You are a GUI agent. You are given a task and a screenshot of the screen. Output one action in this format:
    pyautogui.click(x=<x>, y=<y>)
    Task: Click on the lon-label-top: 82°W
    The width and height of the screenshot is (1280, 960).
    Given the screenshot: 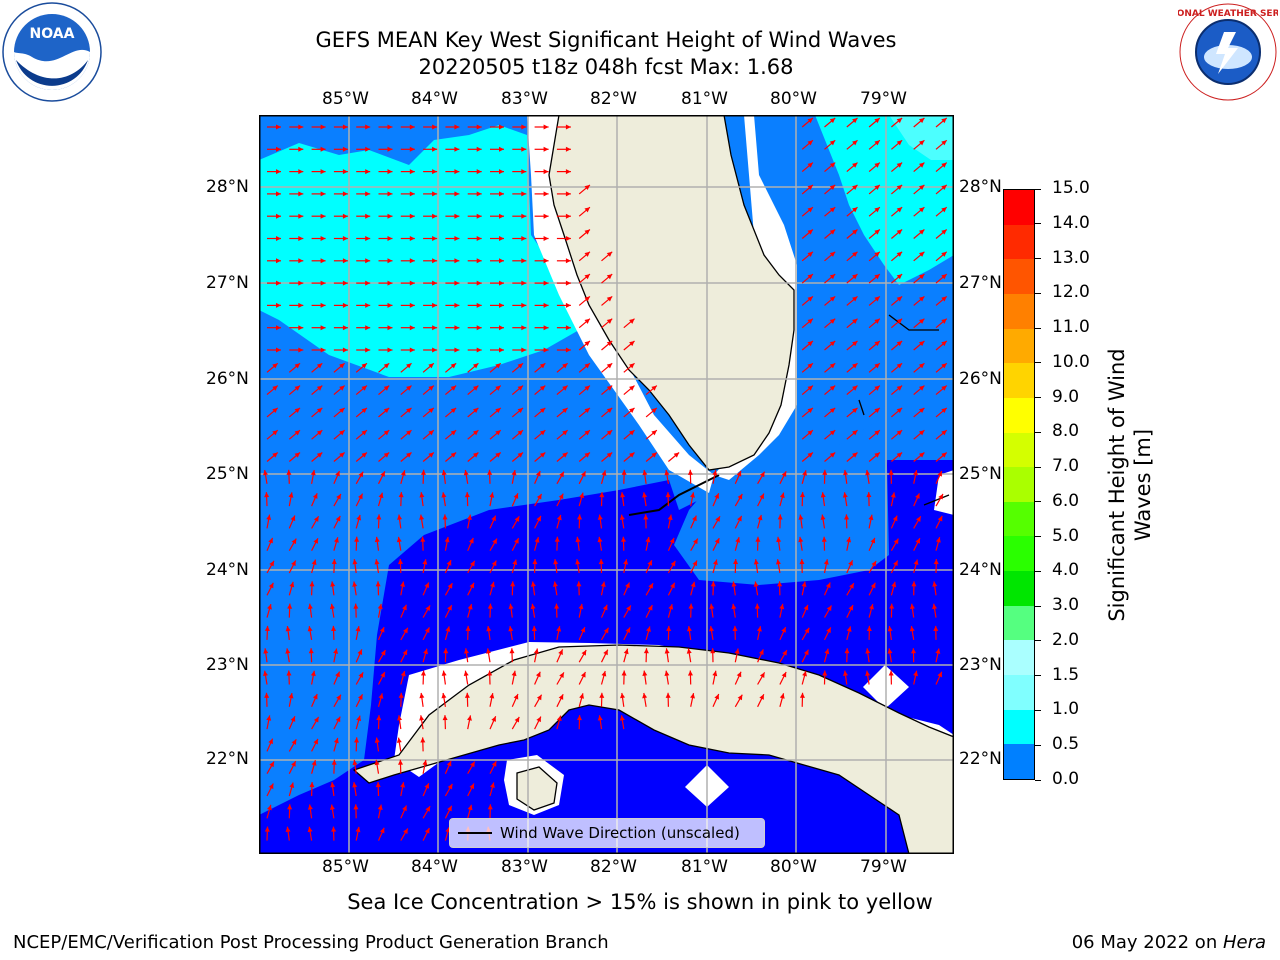 What is the action you would take?
    pyautogui.click(x=613, y=99)
    